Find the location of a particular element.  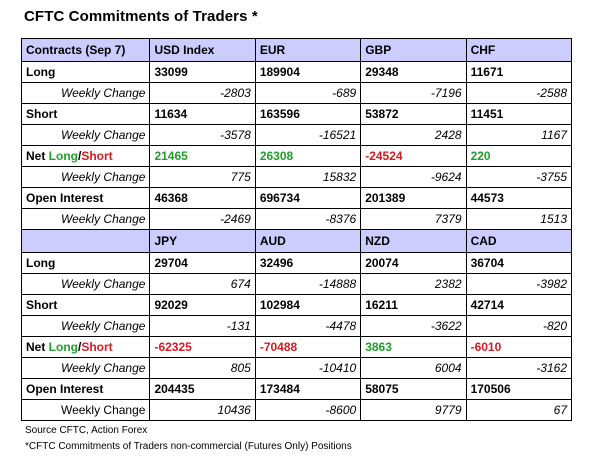

table-row: Weekly Change -131 -4478 -3622 -820 is located at coordinates (296, 326).